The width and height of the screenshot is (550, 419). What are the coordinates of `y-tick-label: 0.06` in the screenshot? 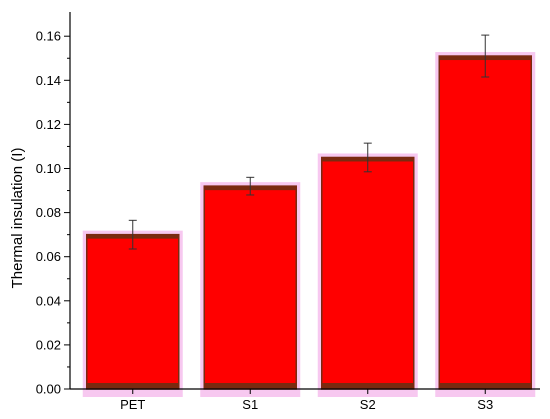 It's located at (48, 256).